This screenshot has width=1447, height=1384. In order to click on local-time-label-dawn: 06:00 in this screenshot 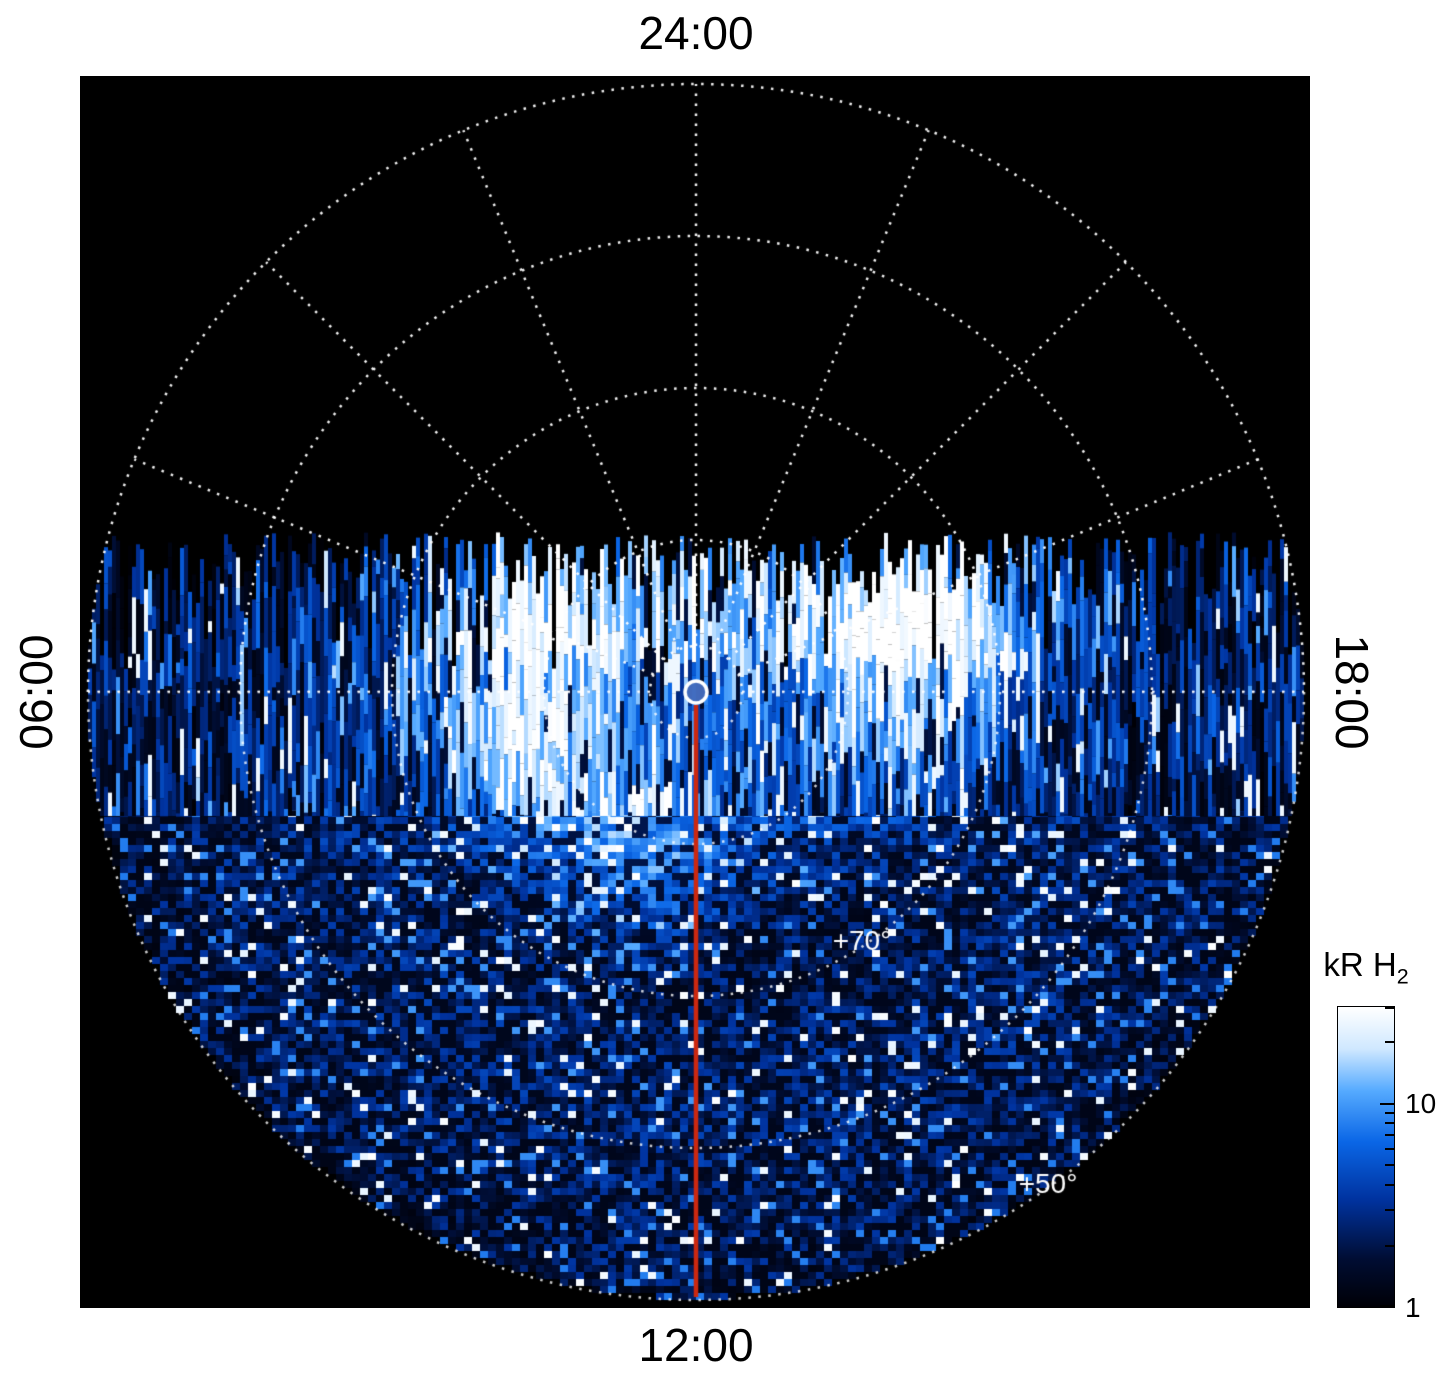, I will do `click(36, 692)`.